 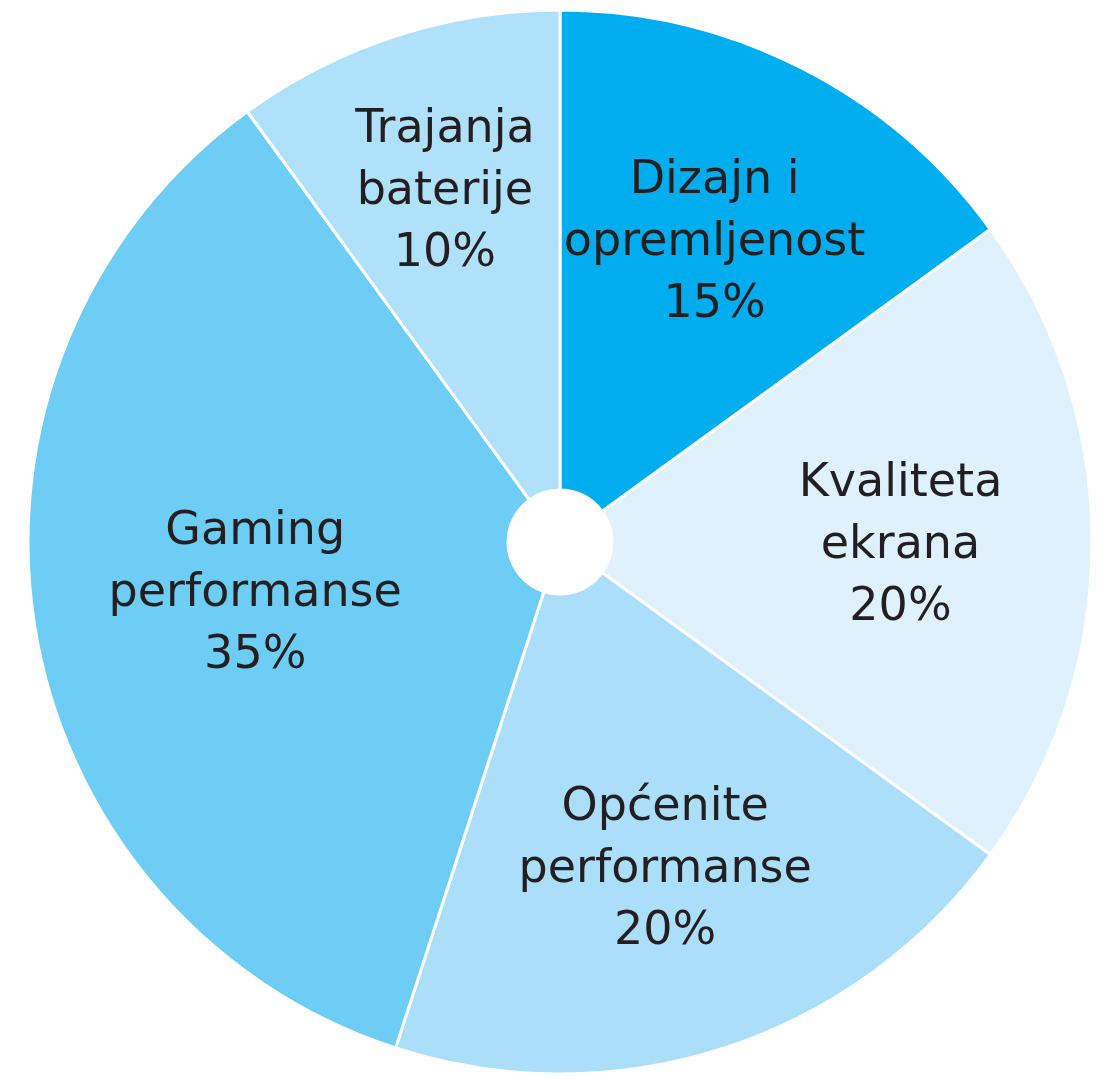 I want to click on data-label: 10%, so click(x=445, y=249).